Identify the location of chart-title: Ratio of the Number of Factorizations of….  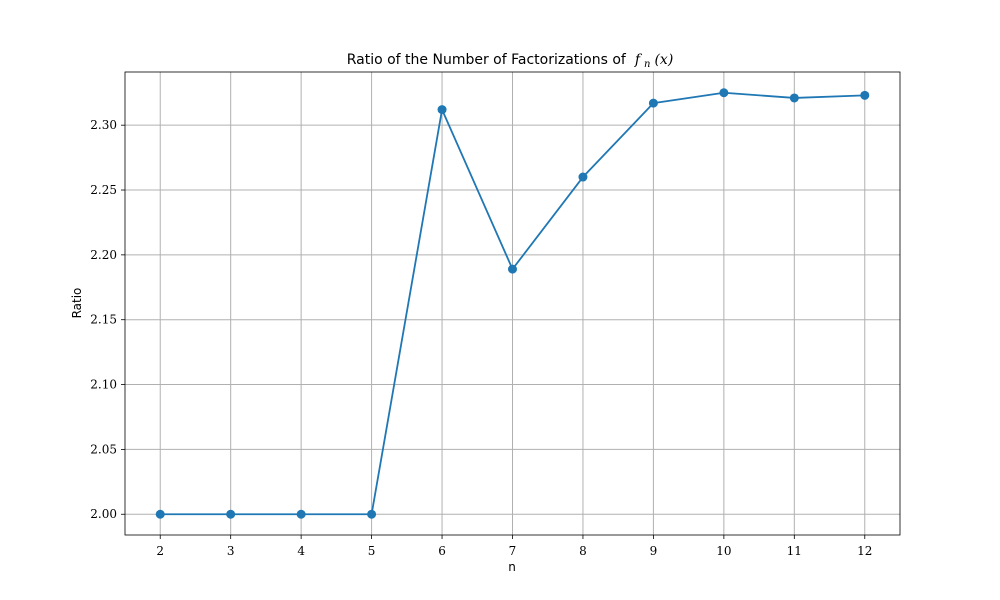
(510, 61).